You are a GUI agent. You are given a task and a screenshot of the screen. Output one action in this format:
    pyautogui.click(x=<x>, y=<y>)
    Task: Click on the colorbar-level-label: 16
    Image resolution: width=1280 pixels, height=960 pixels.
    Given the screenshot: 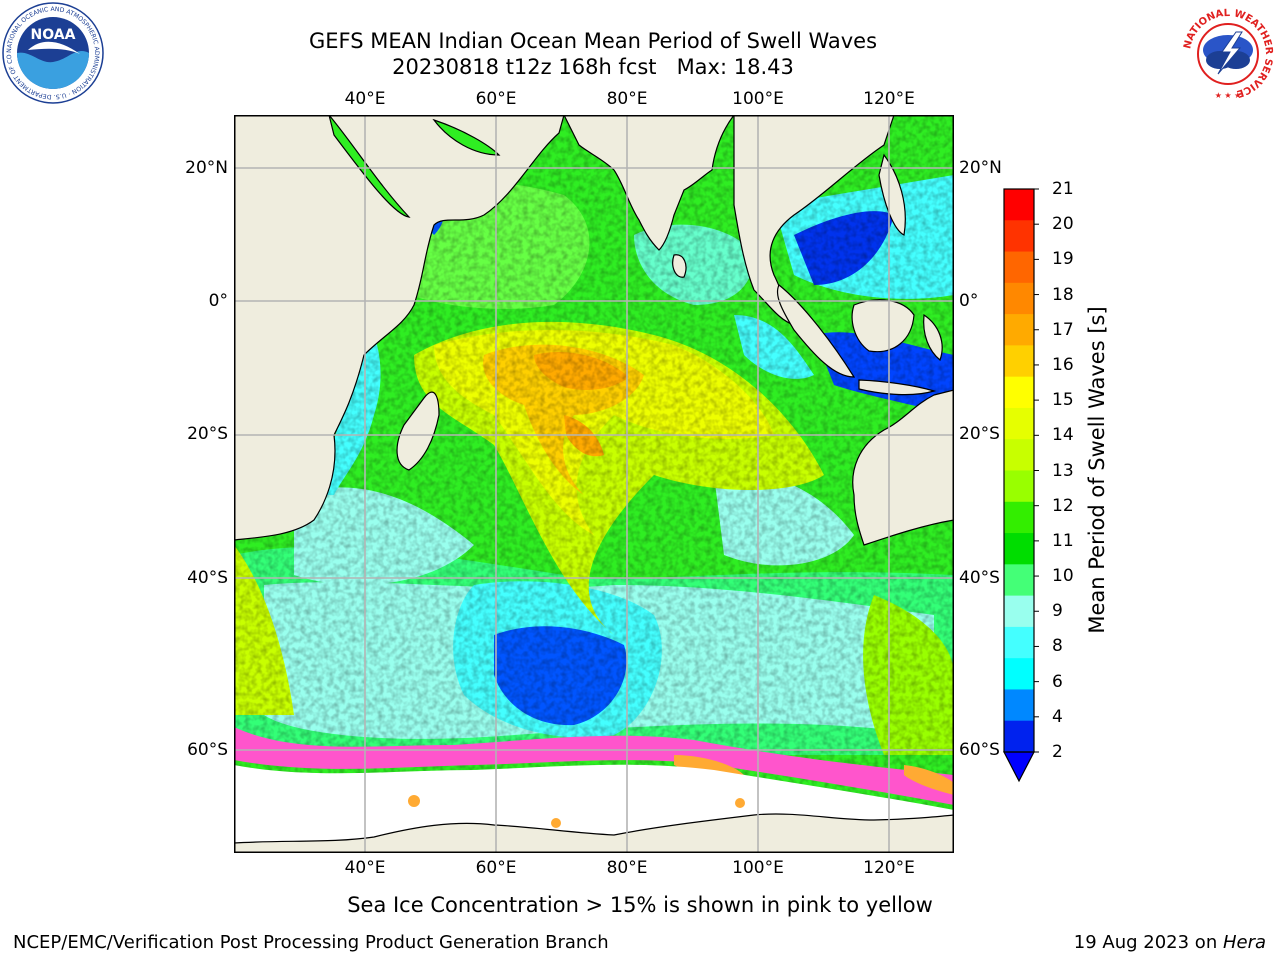 What is the action you would take?
    pyautogui.click(x=1063, y=364)
    